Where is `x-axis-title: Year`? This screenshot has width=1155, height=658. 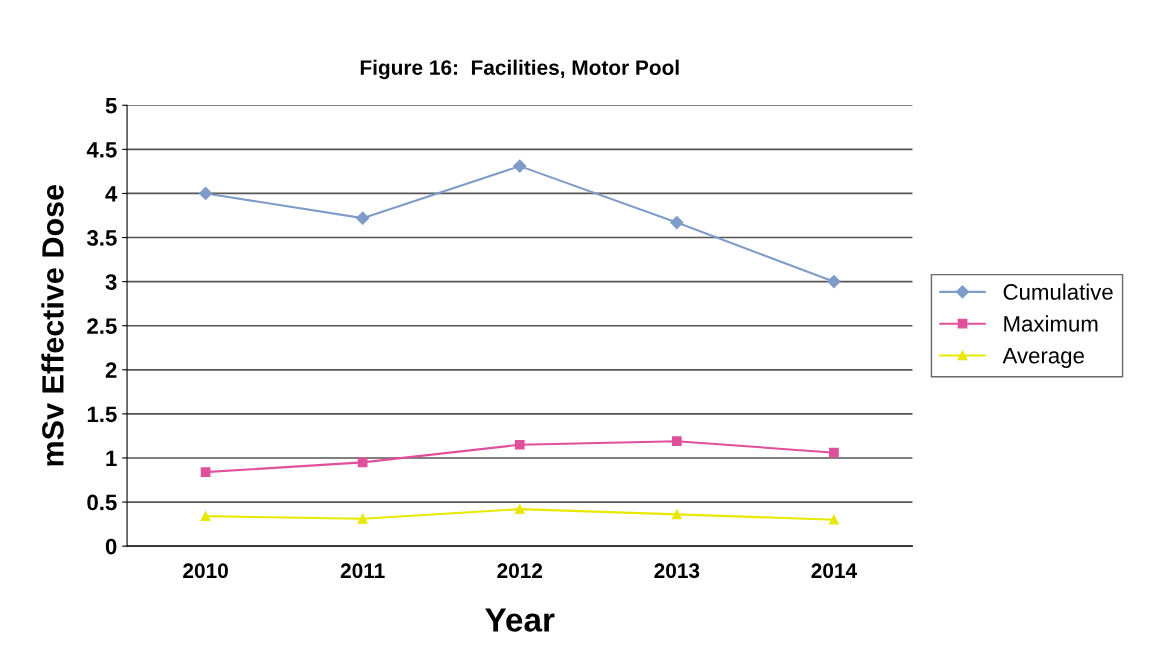 x-axis-title: Year is located at coordinates (520, 620).